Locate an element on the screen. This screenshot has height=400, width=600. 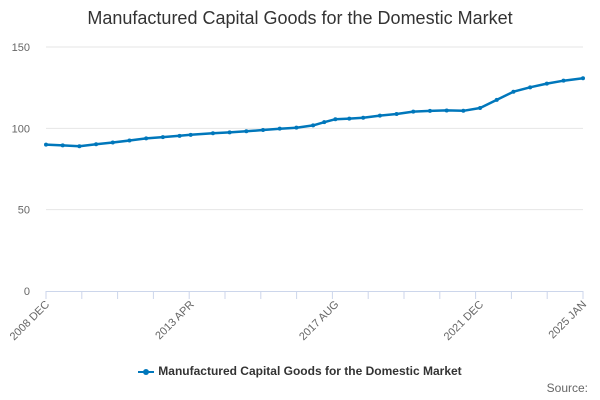
y-tick-label: 0 is located at coordinates (27, 292).